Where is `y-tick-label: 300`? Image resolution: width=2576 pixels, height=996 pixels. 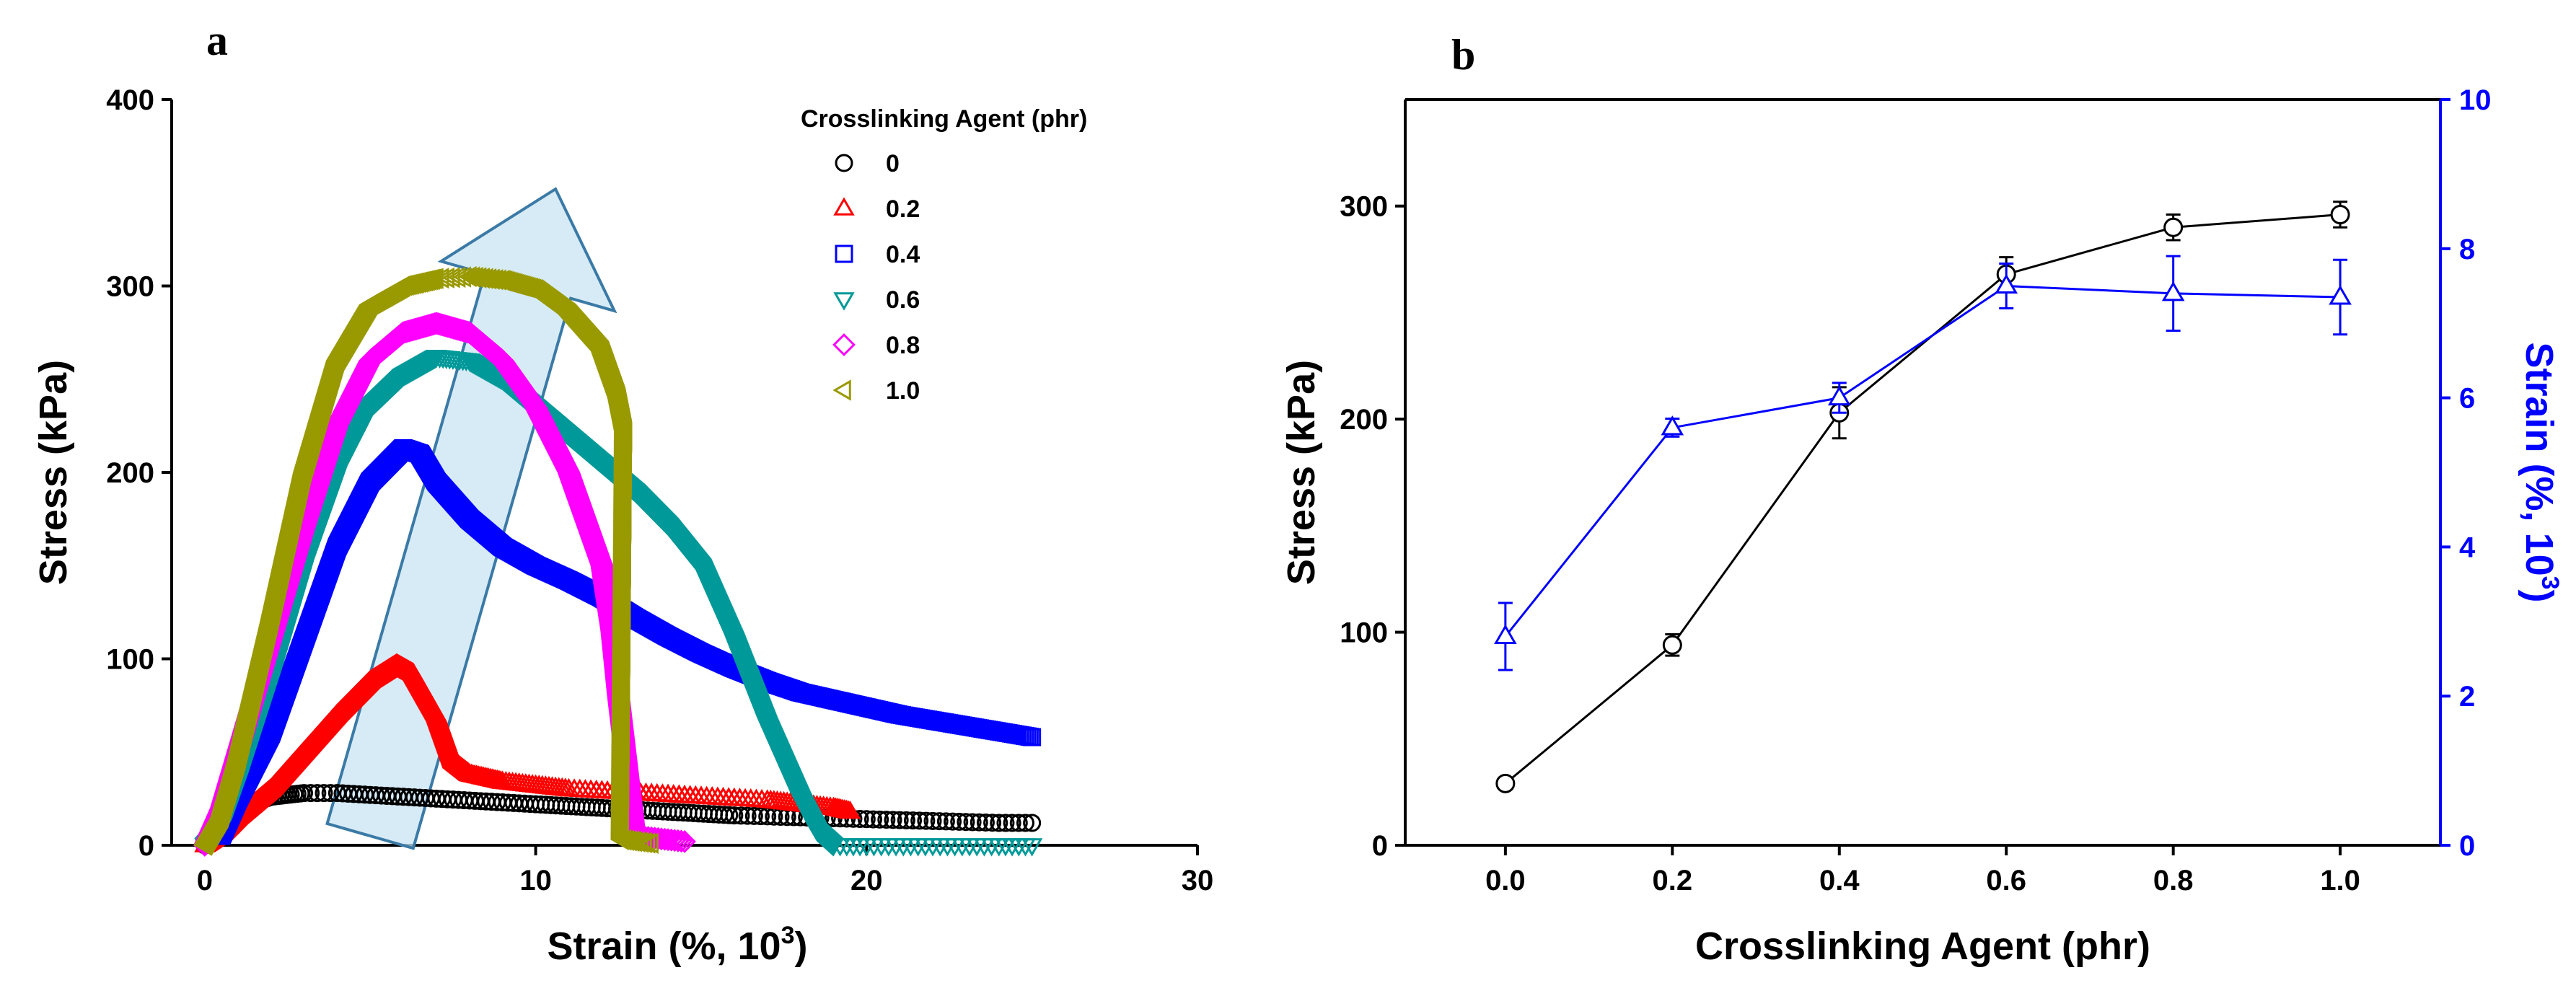
y-tick-label: 300 is located at coordinates (130, 287).